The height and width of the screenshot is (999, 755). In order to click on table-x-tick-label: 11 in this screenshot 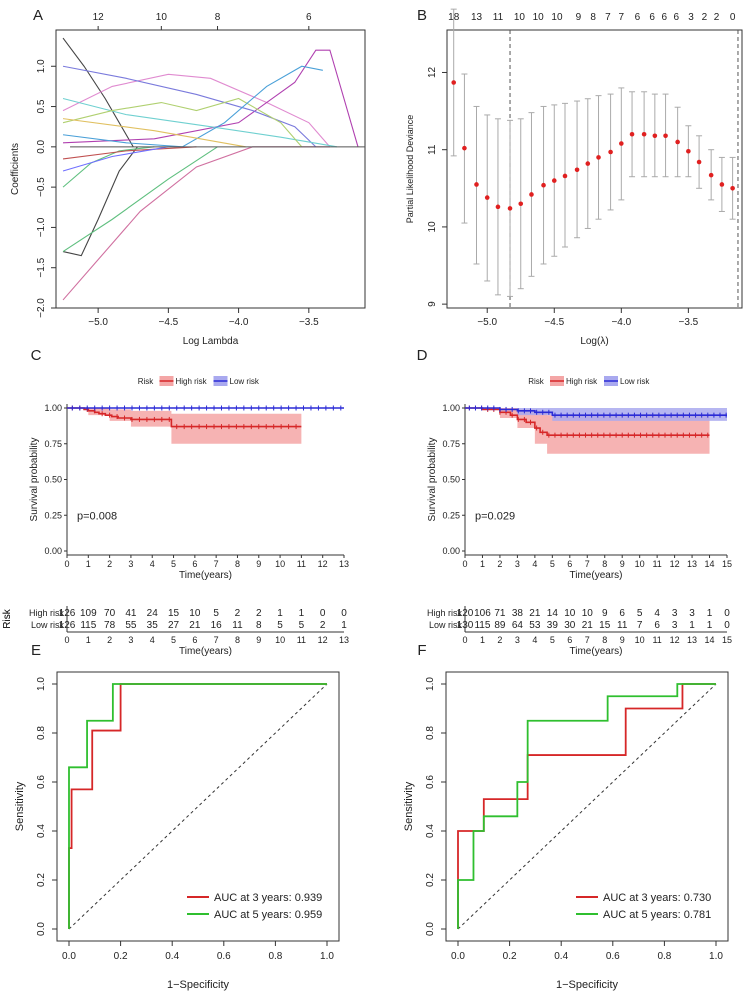, I will do `click(656, 640)`.